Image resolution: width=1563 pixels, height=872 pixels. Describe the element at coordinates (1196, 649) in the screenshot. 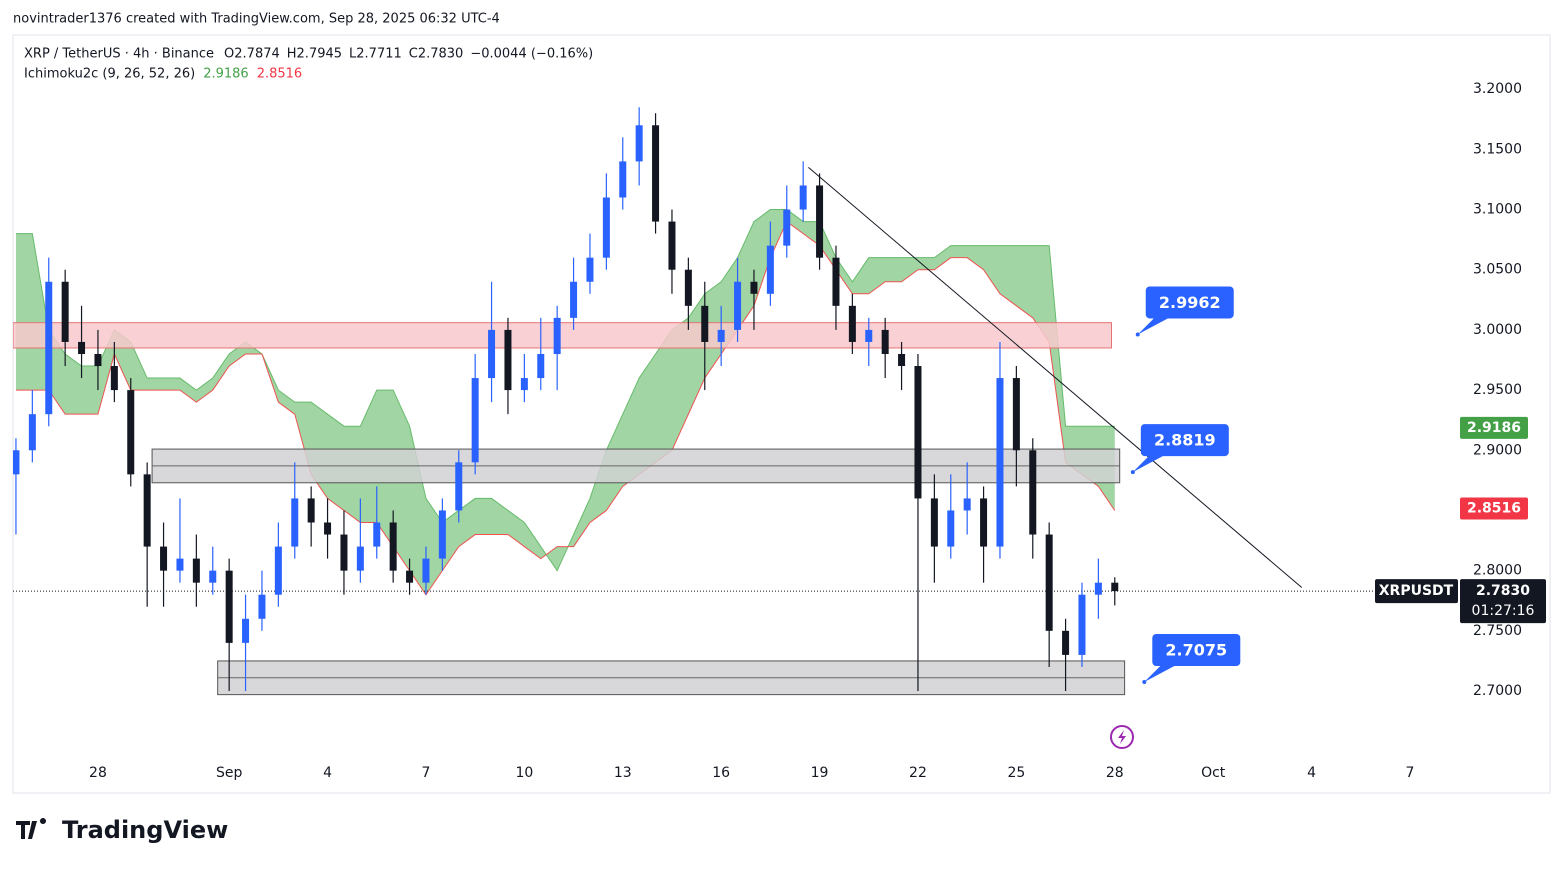

I see `callout-label: 2.7075` at that location.